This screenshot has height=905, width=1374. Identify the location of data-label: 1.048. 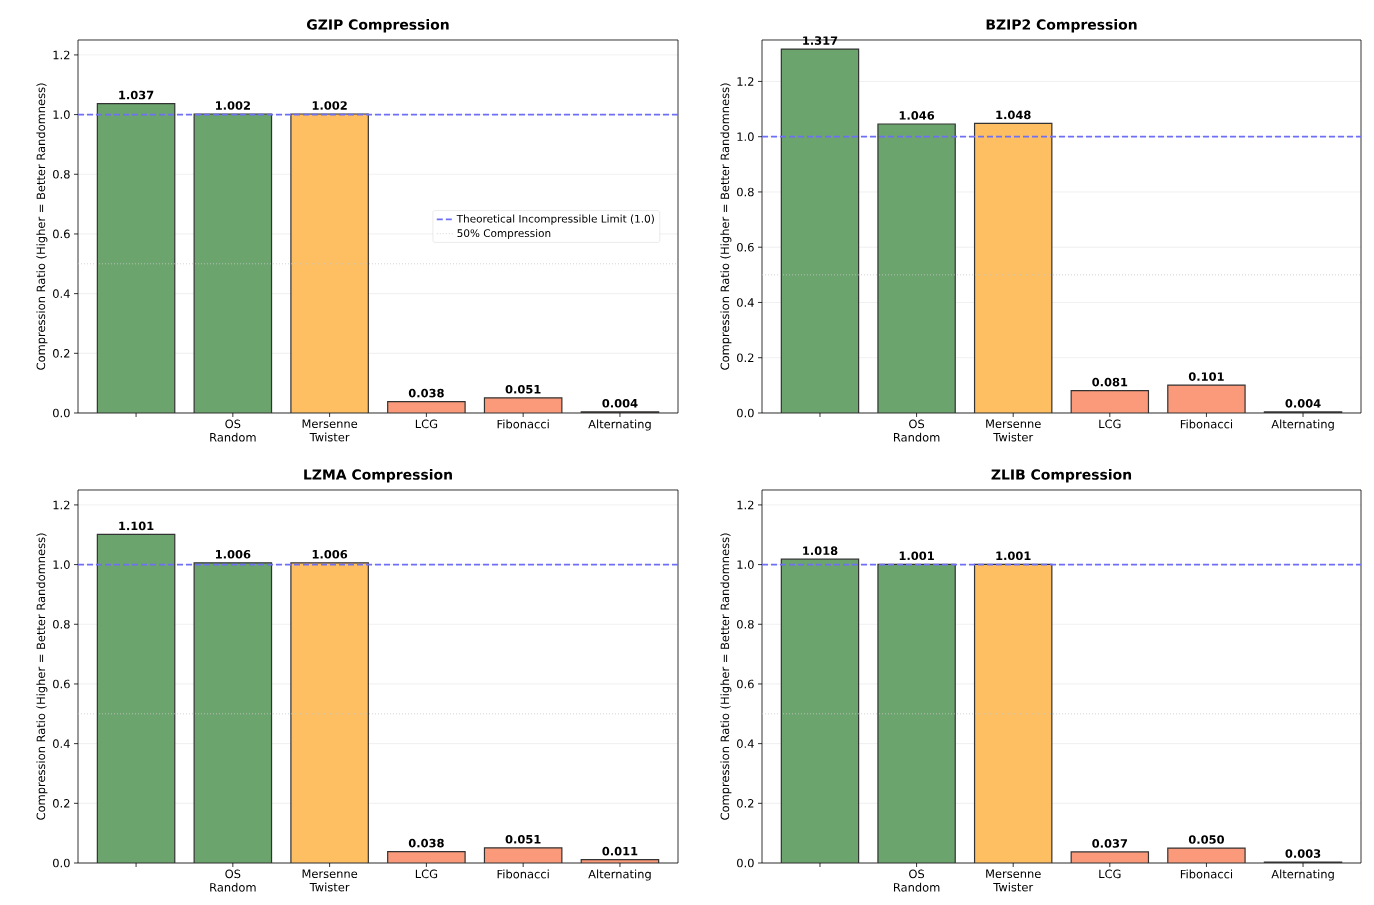
(1013, 115).